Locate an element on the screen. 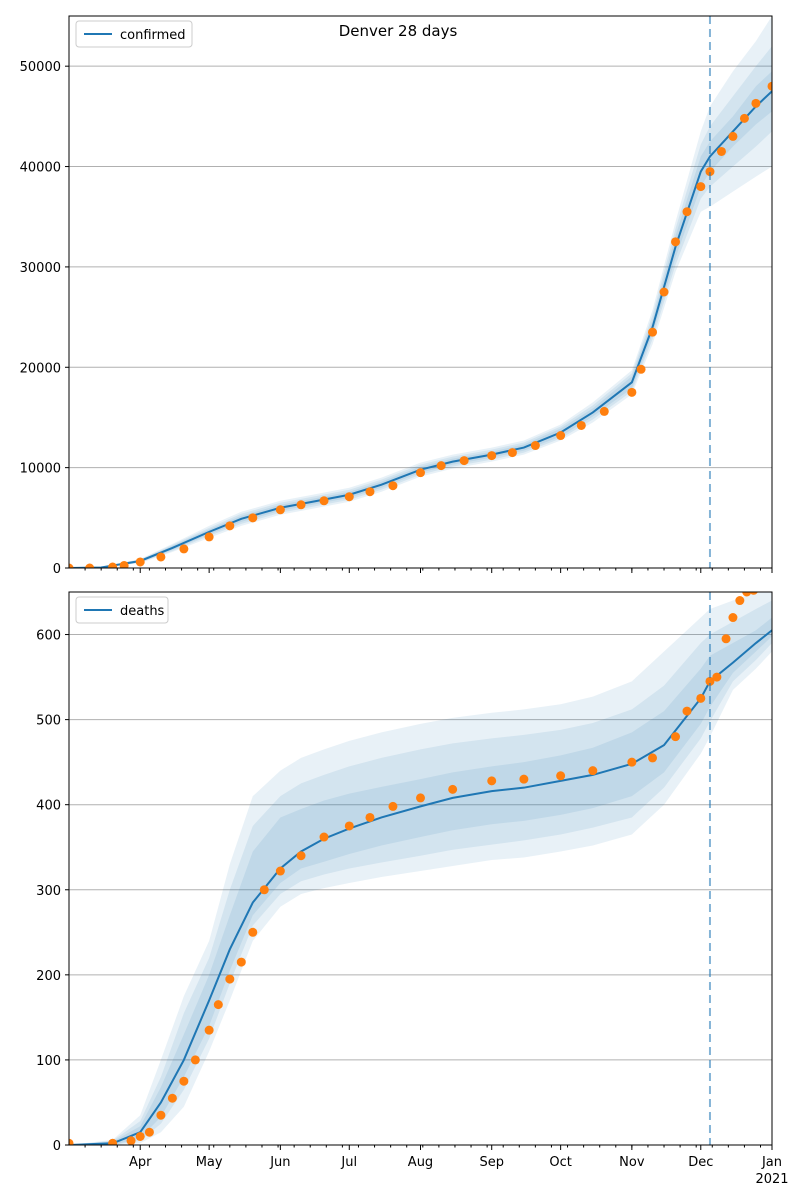  y-axis: 0 100 200 300 400 500 600 is located at coordinates (52, 891).